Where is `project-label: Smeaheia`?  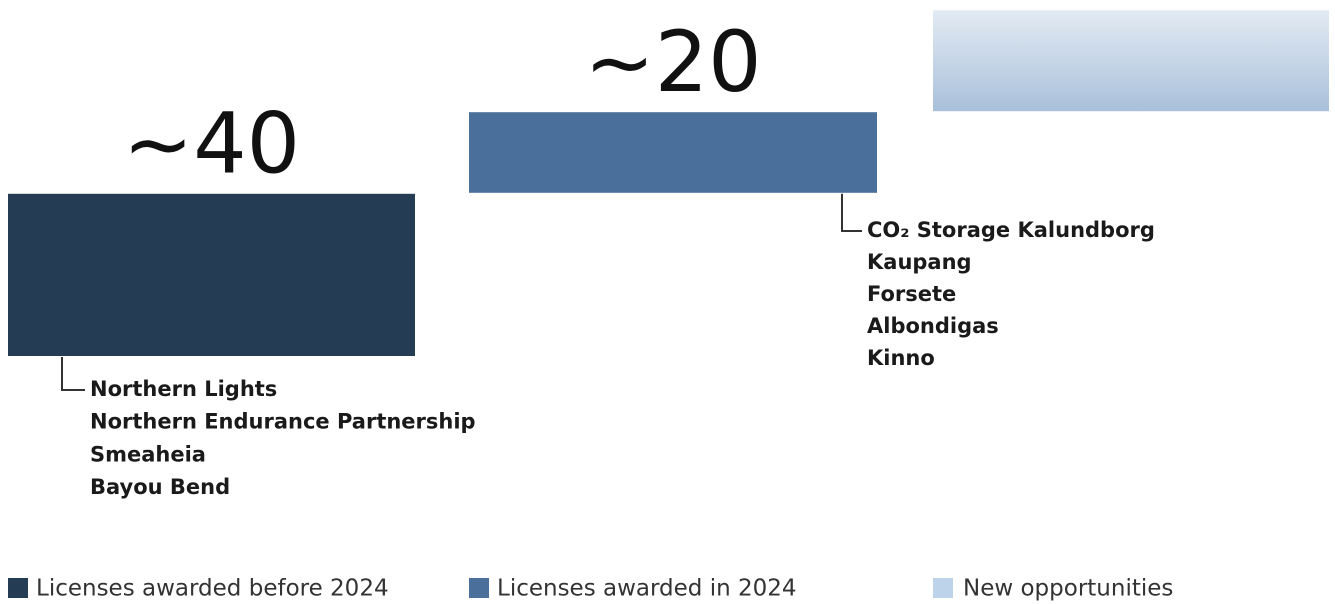 project-label: Smeaheia is located at coordinates (148, 454).